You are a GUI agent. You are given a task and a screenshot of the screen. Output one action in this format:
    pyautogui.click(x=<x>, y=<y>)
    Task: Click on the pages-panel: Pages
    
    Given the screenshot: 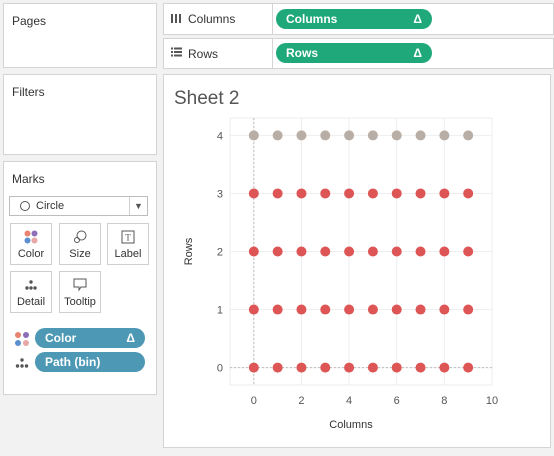 What is the action you would take?
    pyautogui.click(x=80, y=35)
    